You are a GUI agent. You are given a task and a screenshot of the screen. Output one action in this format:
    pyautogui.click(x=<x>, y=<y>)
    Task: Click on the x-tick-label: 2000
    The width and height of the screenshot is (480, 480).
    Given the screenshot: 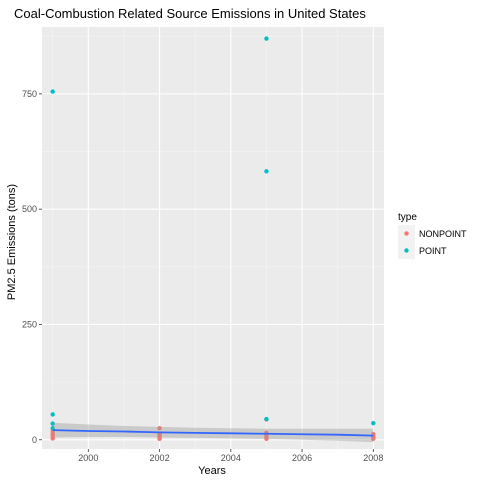 What is the action you would take?
    pyautogui.click(x=88, y=458)
    